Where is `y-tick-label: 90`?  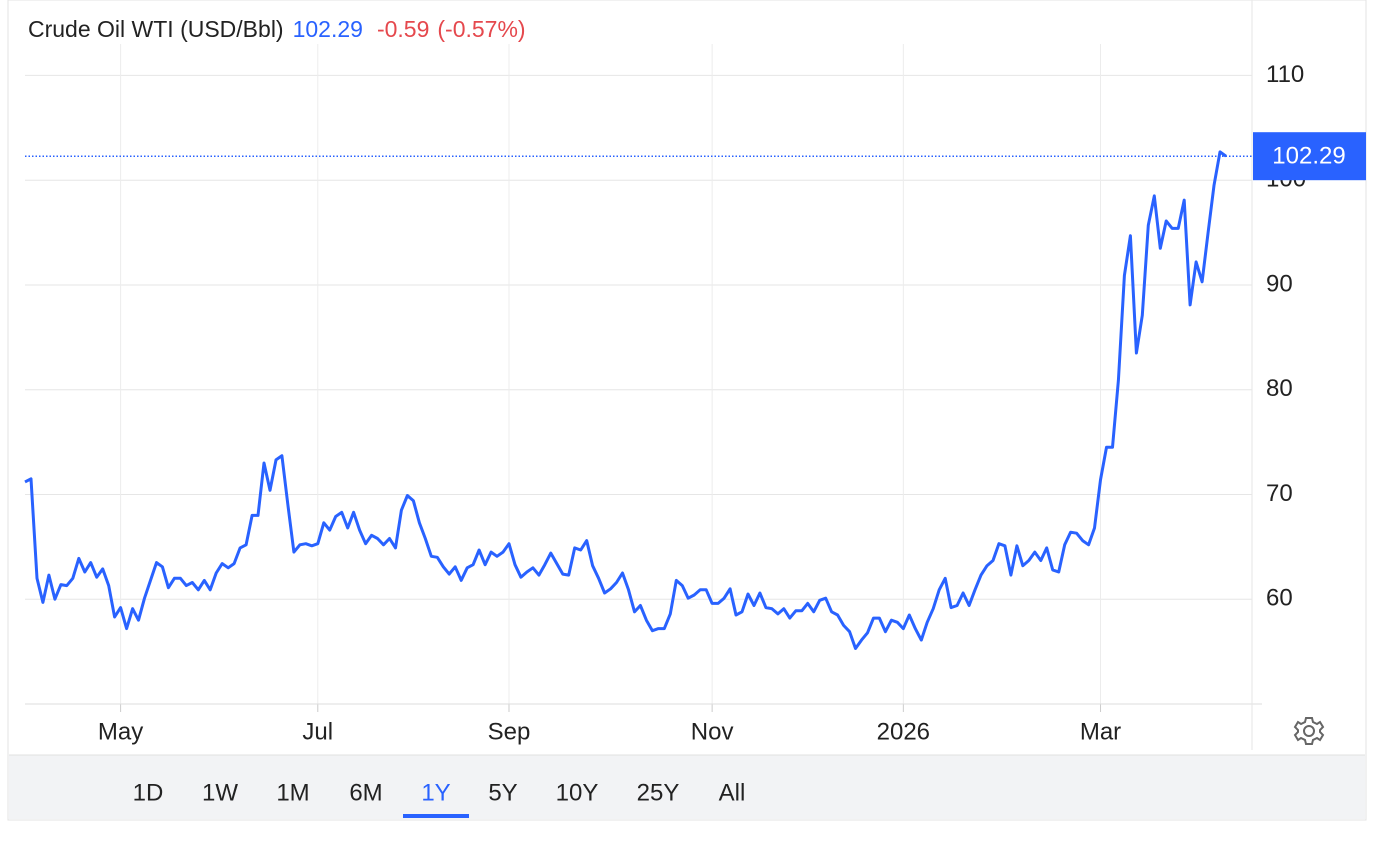
y-tick-label: 90 is located at coordinates (1279, 283).